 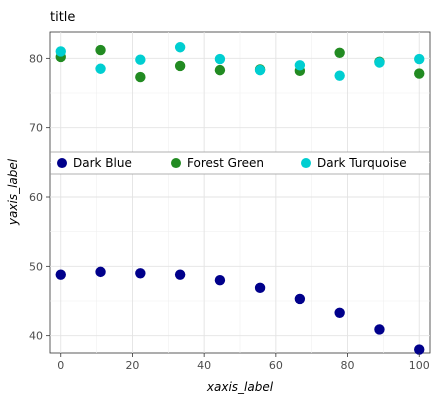 I want to click on x-axis-label: xaxis_label, so click(x=240, y=387).